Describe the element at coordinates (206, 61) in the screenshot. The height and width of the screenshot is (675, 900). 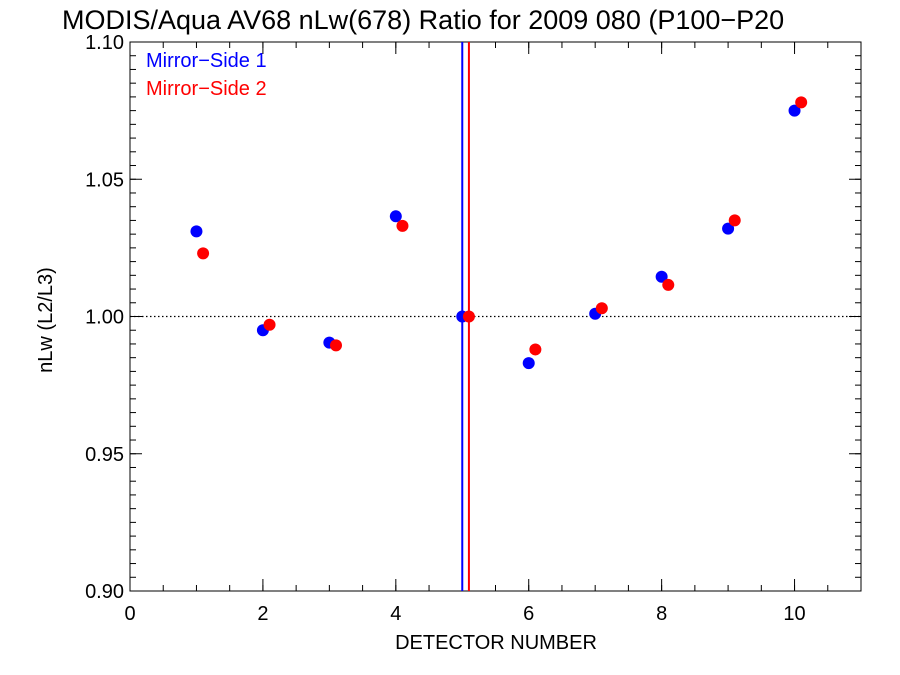
I see `legend-entry: Mirror−Side 1` at that location.